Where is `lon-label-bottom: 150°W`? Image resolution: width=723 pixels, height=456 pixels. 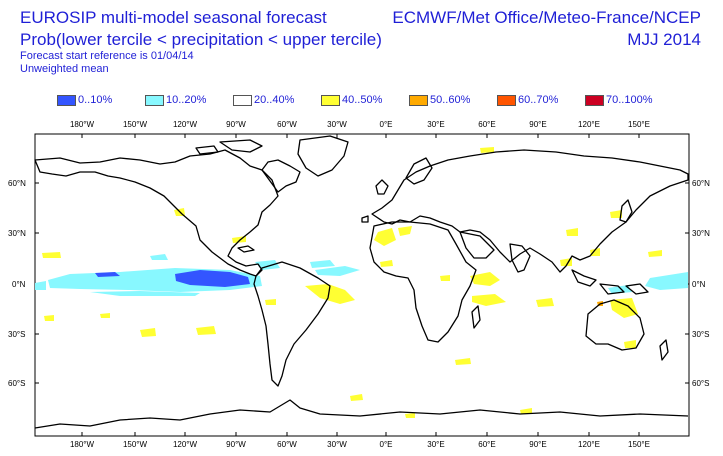
lon-label-bottom: 150°W is located at coordinates (135, 444).